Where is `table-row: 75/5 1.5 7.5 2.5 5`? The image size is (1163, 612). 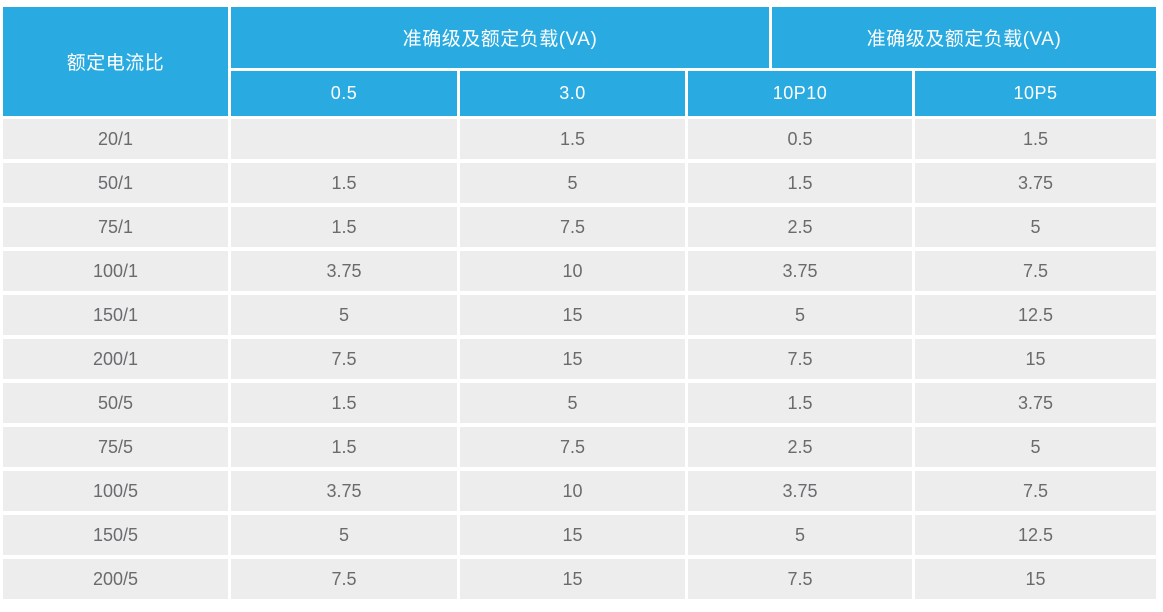 table-row: 75/5 1.5 7.5 2.5 5 is located at coordinates (579, 447).